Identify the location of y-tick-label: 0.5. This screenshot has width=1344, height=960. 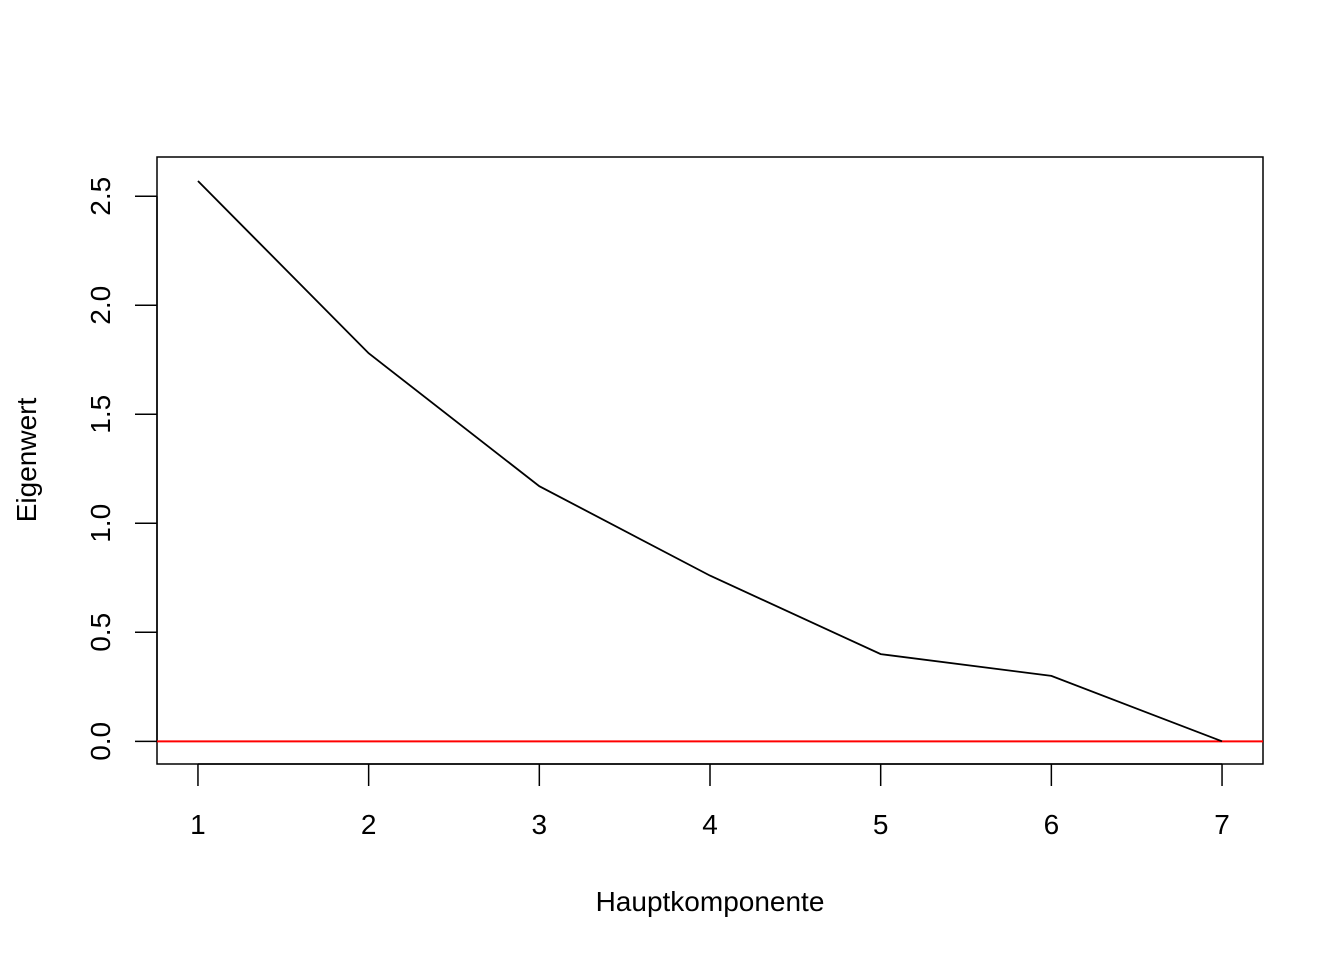
(100, 632).